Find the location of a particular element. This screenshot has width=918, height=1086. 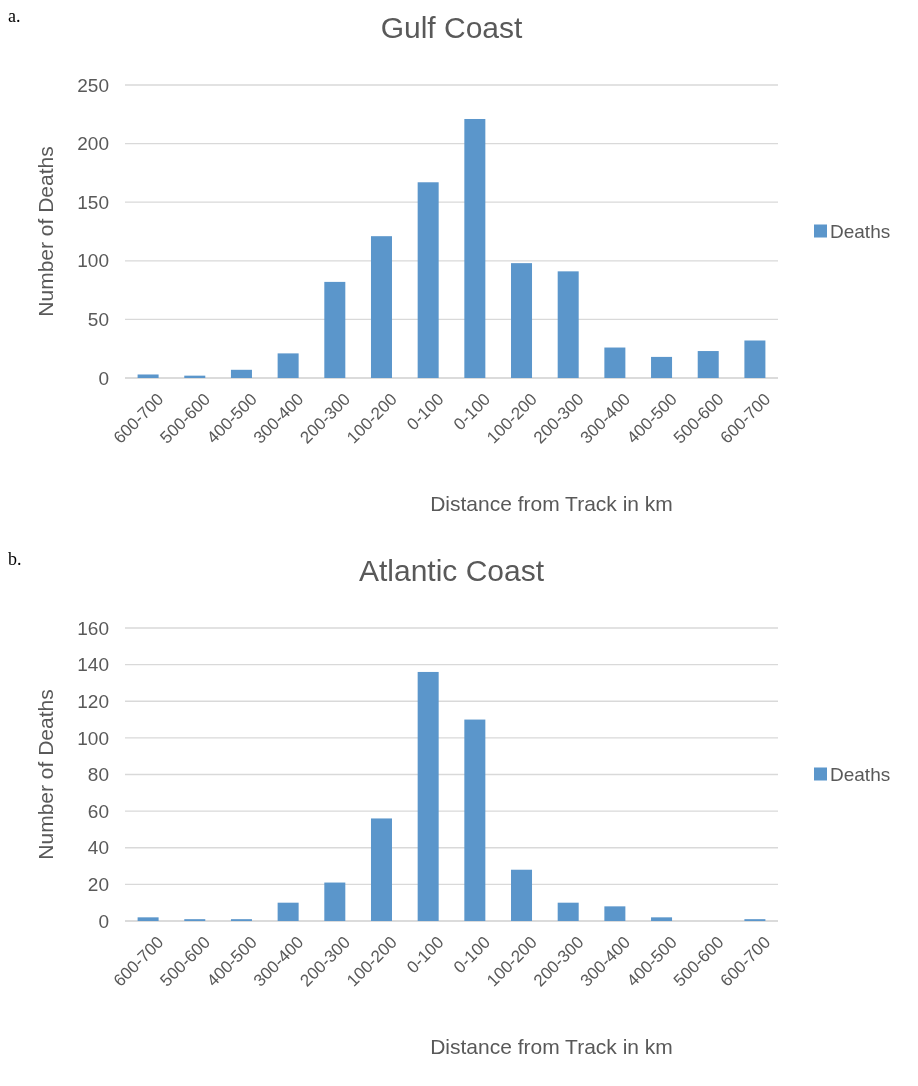

chart-title: Gulf Coast is located at coordinates (452, 27).